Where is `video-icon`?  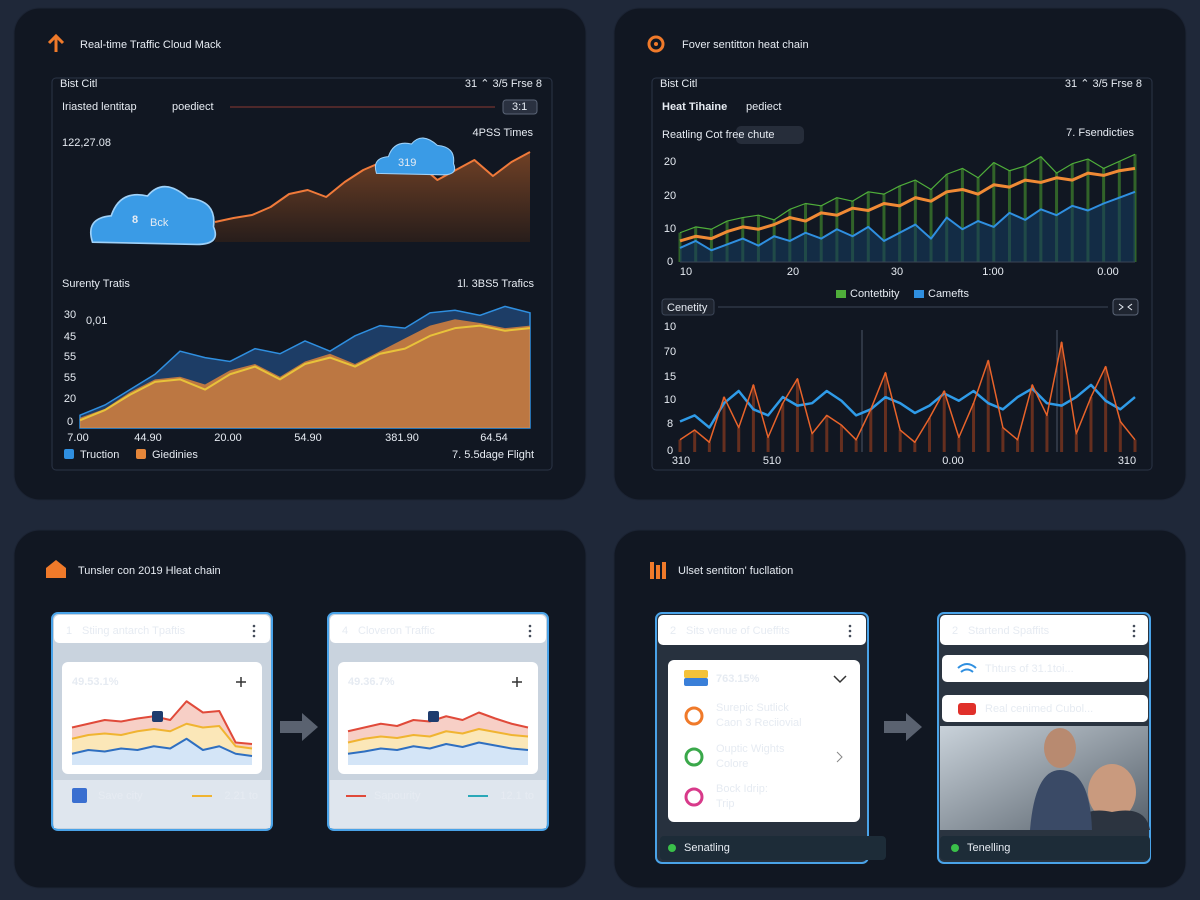 video-icon is located at coordinates (967, 709).